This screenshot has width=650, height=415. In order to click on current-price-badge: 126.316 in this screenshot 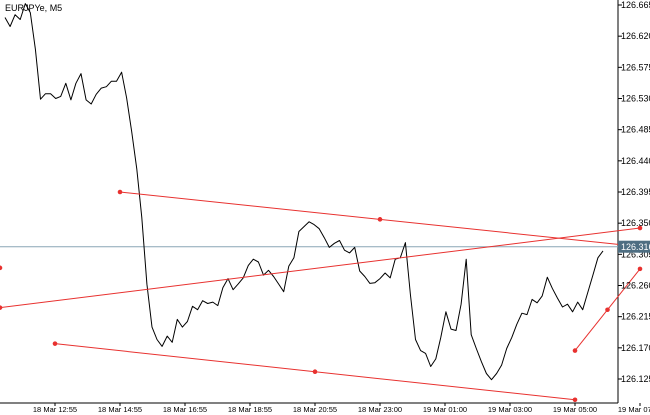, I will do `click(634, 246)`.